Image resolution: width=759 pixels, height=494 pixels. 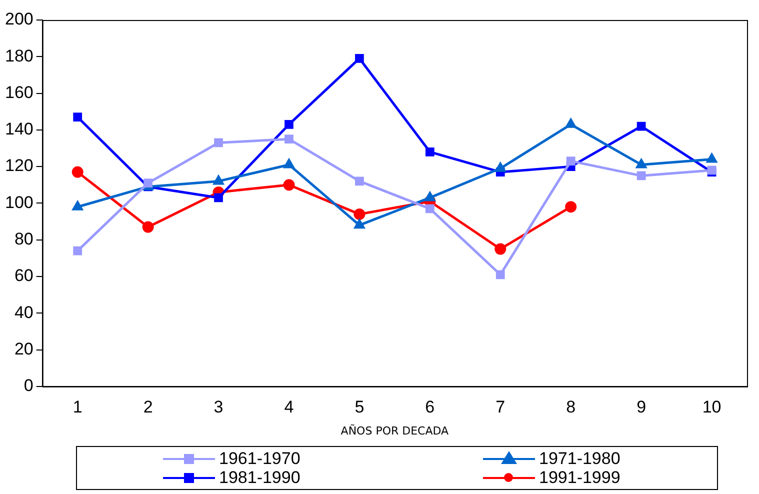 What do you see at coordinates (219, 406) in the screenshot?
I see `x-tick-label: 3` at bounding box center [219, 406].